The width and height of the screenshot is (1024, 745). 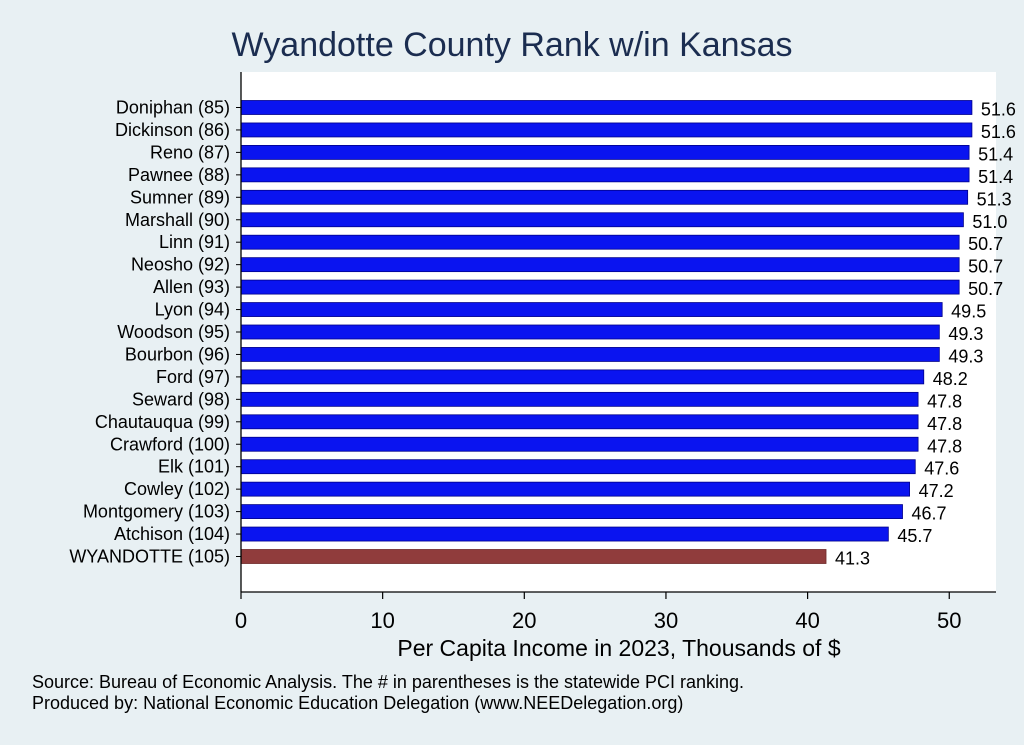 What do you see at coordinates (598, 612) in the screenshot?
I see `x-ticks-layer: 0 10 20 30 40 50` at bounding box center [598, 612].